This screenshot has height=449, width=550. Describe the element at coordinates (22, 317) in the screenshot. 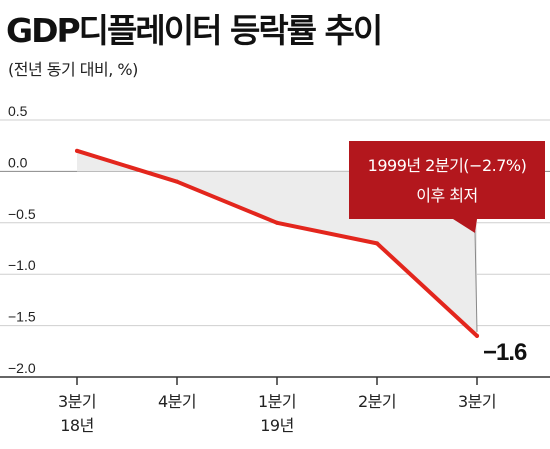

I see `y-tick-label: −1.5` at that location.